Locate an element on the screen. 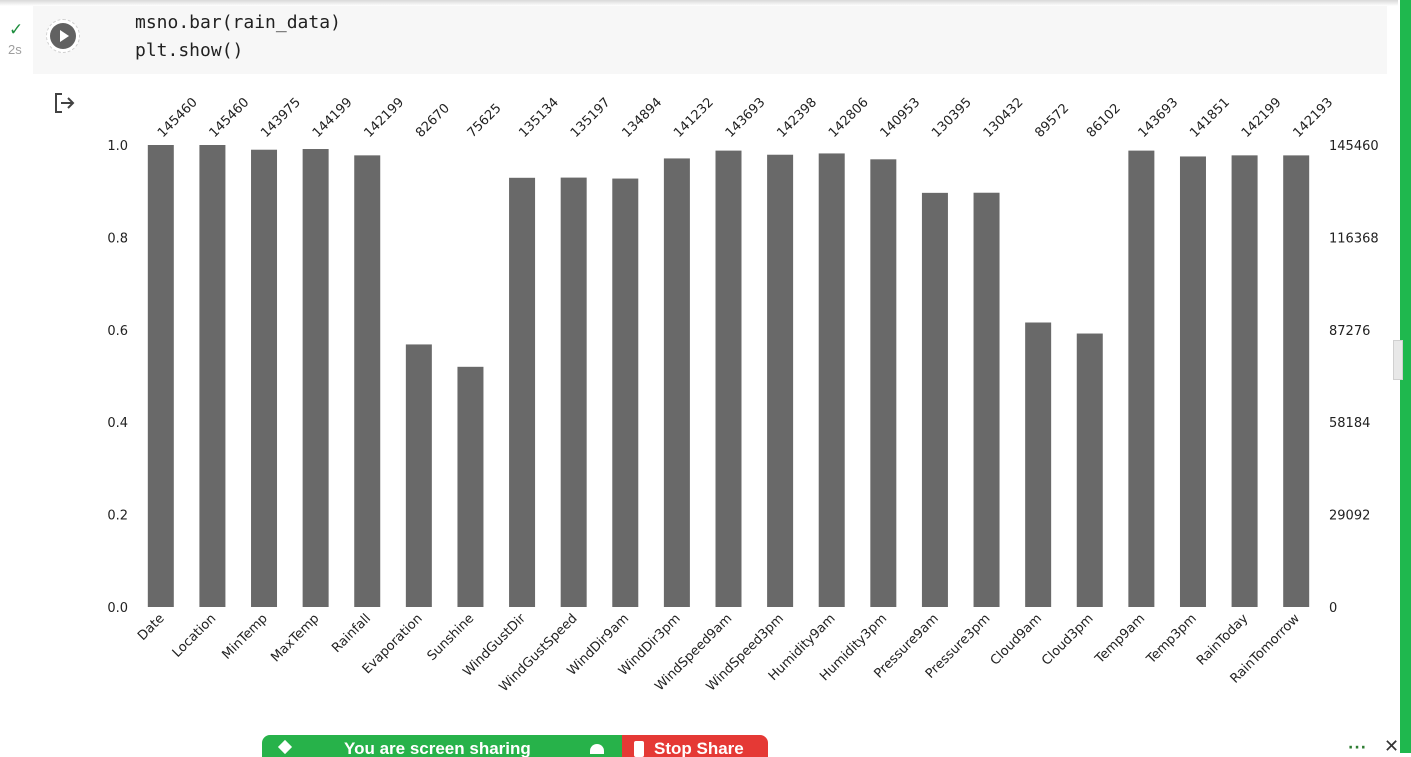 Image resolution: width=1411 pixels, height=757 pixels. x-tick-label: Sunshine is located at coordinates (451, 637).